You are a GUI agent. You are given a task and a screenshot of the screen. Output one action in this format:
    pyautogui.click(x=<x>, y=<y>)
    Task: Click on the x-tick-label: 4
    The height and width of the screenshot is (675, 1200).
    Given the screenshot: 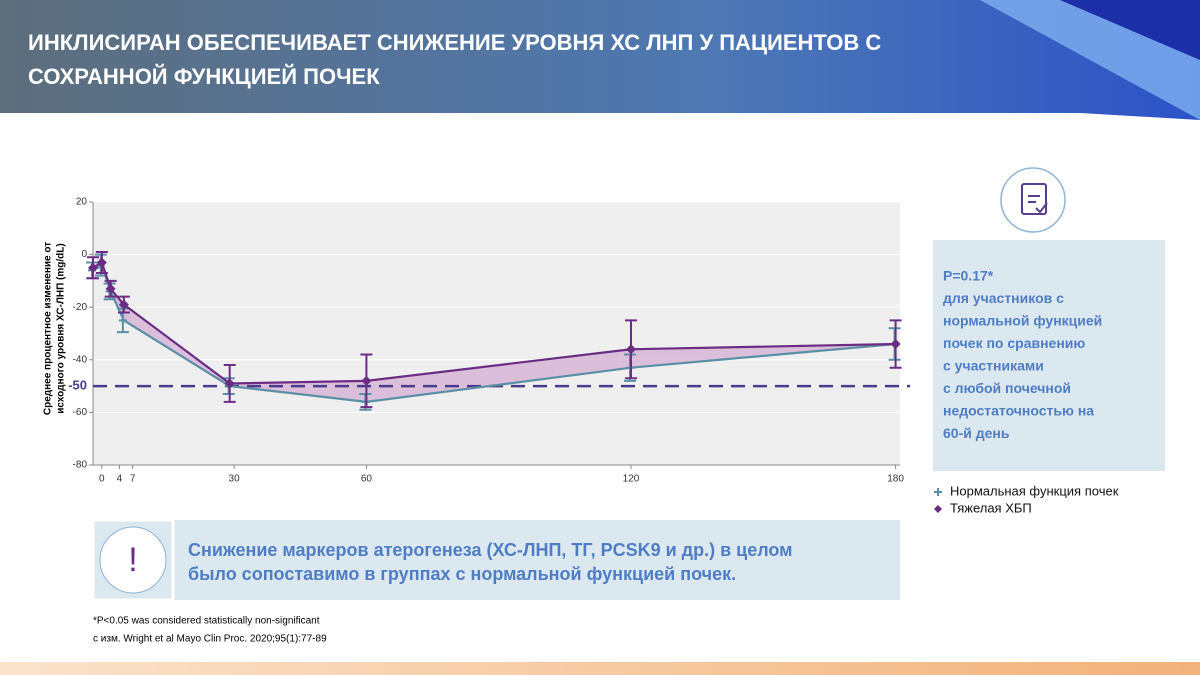 What is the action you would take?
    pyautogui.click(x=120, y=479)
    